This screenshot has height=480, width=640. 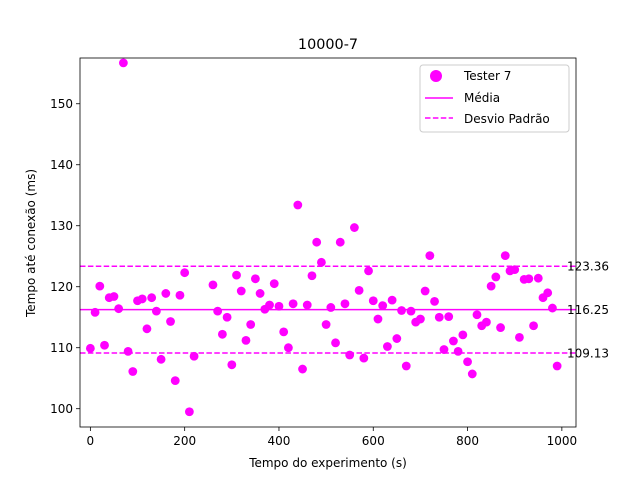 What do you see at coordinates (588, 310) in the screenshot?
I see `mean-label: 116.25` at bounding box center [588, 310].